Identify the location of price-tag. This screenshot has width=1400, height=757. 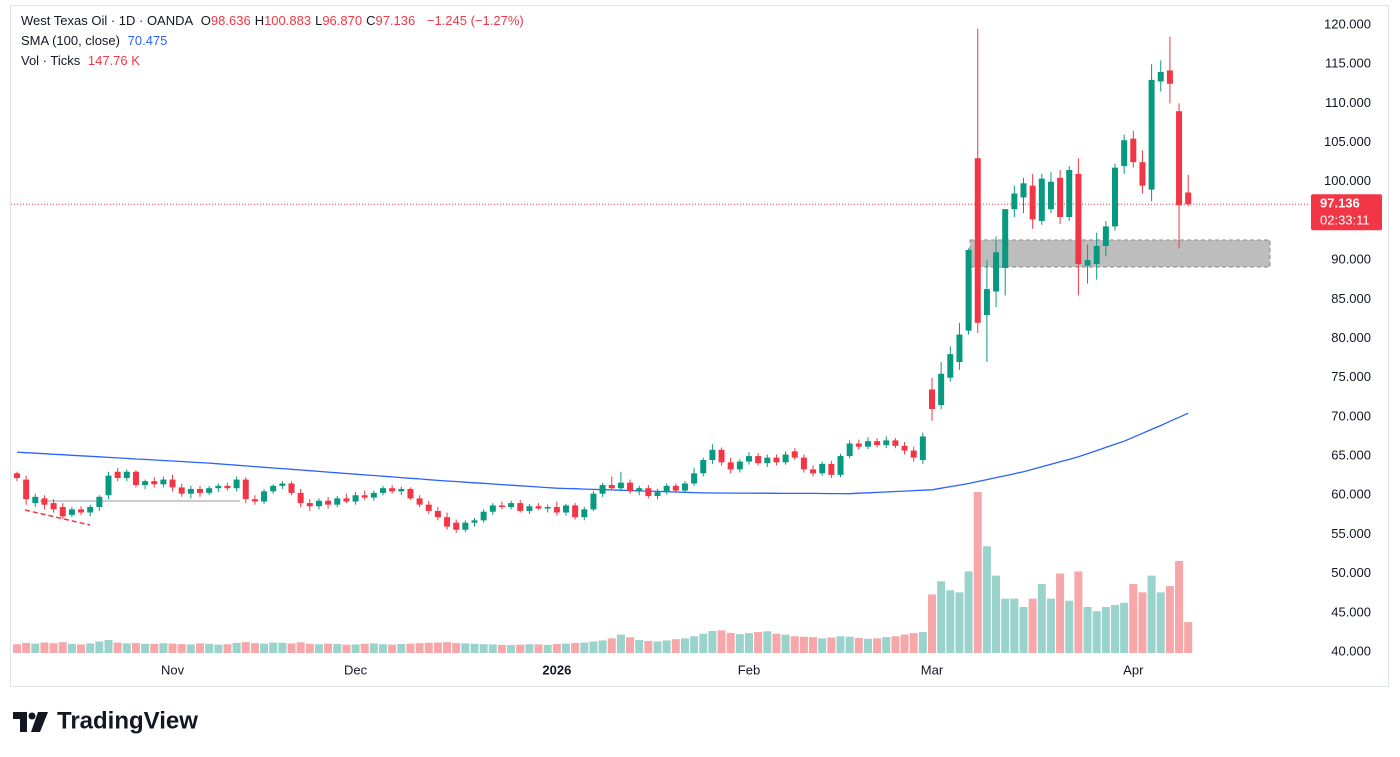
(1346, 212).